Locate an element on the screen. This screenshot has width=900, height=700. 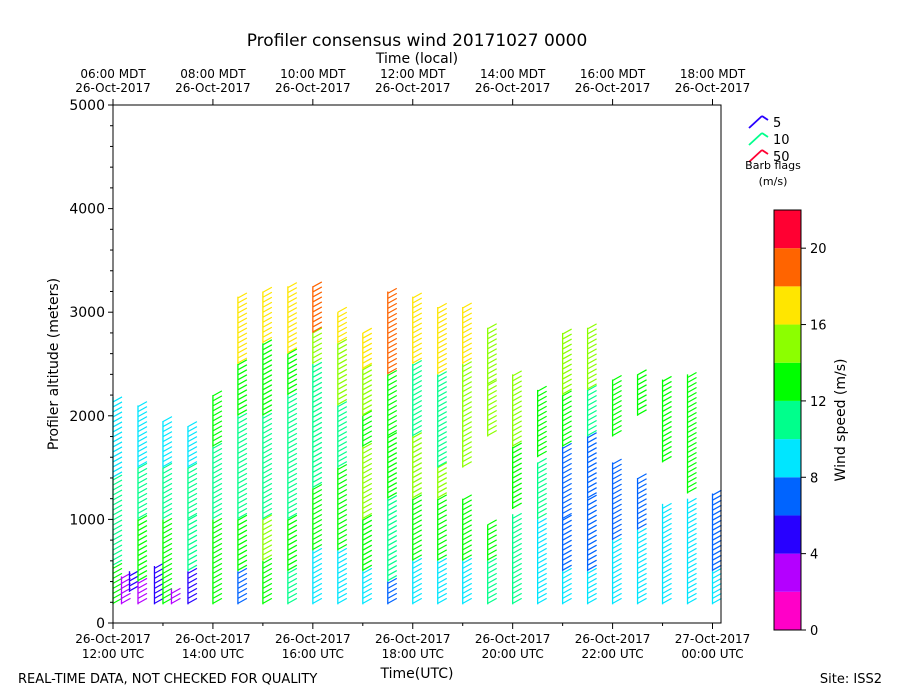
y-axis-label: Profiler altitude (meters) is located at coordinates (54, 364).